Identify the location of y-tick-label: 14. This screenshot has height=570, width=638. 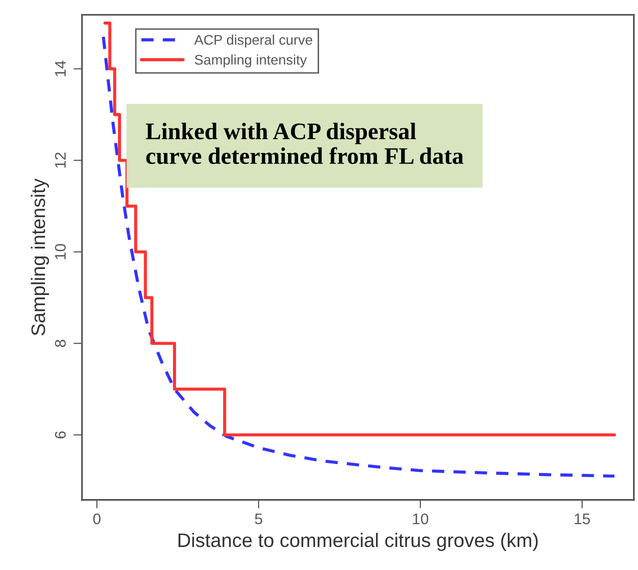
(60, 68).